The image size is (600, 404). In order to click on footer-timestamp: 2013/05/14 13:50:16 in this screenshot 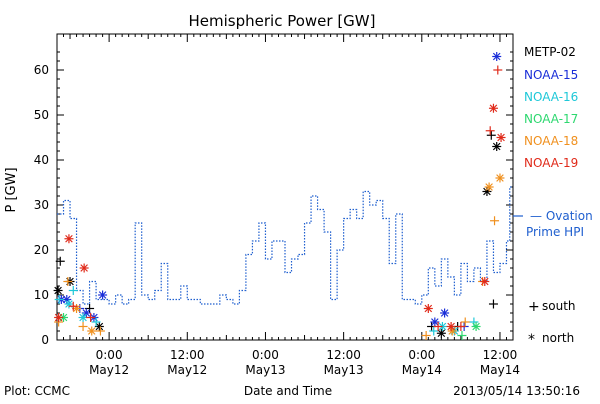, I will do `click(516, 391)`.